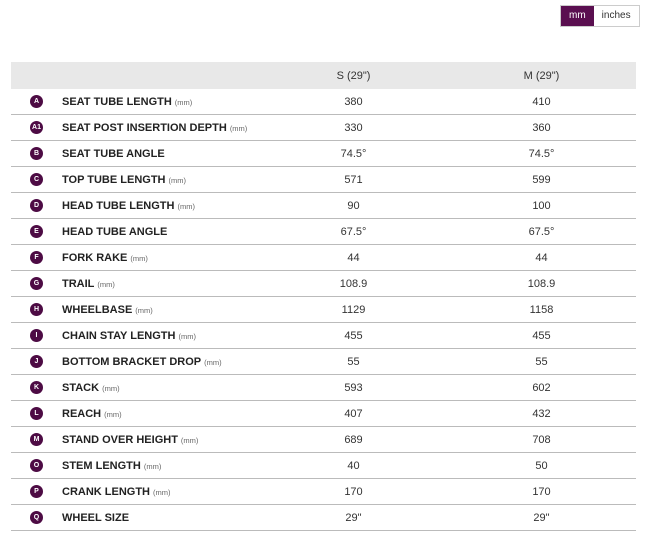 This screenshot has height=545, width=647. I want to click on badge-cell: I, so click(36, 335).